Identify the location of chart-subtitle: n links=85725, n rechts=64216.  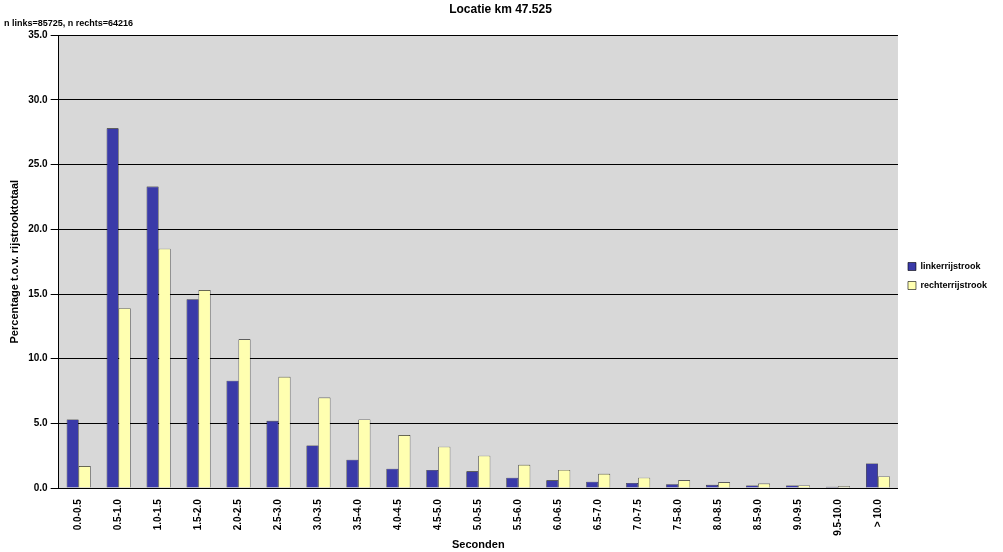
(69, 23).